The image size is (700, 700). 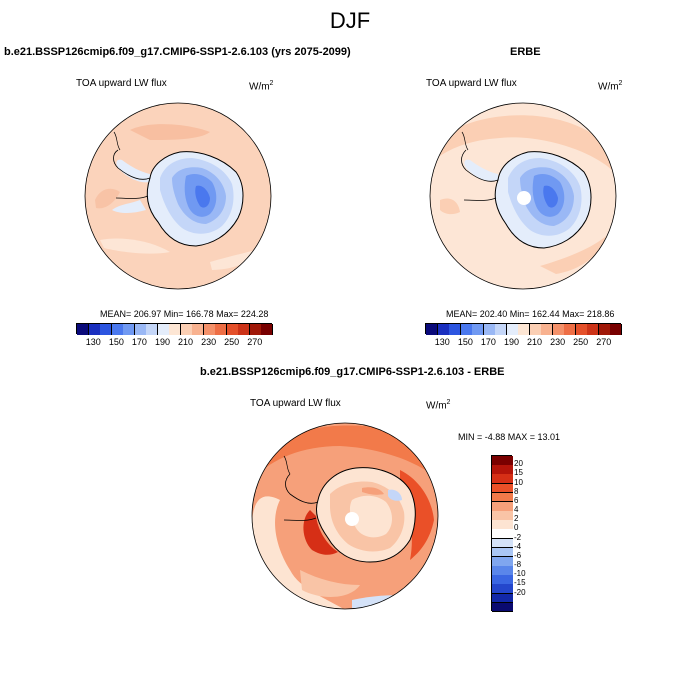 I want to click on model-stats: MEAN= 206.97 Min= 166.78 Max= 224.28, so click(x=184, y=314).